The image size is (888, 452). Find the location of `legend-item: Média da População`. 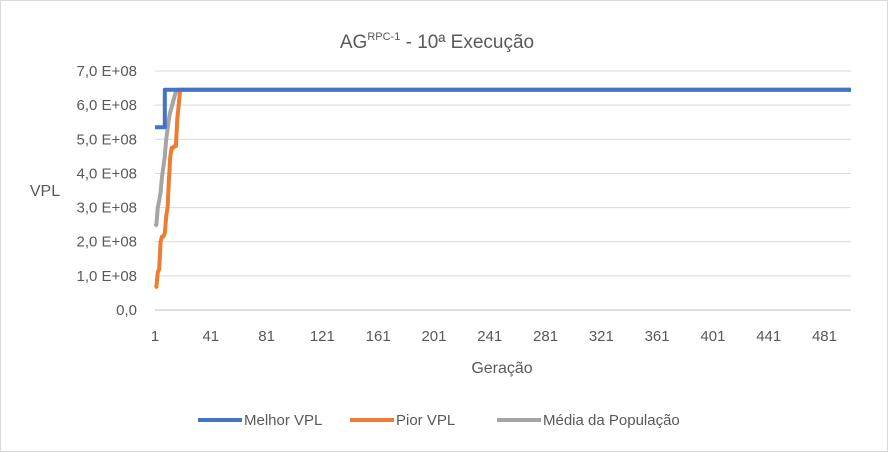

legend-item: Média da População is located at coordinates (588, 420).